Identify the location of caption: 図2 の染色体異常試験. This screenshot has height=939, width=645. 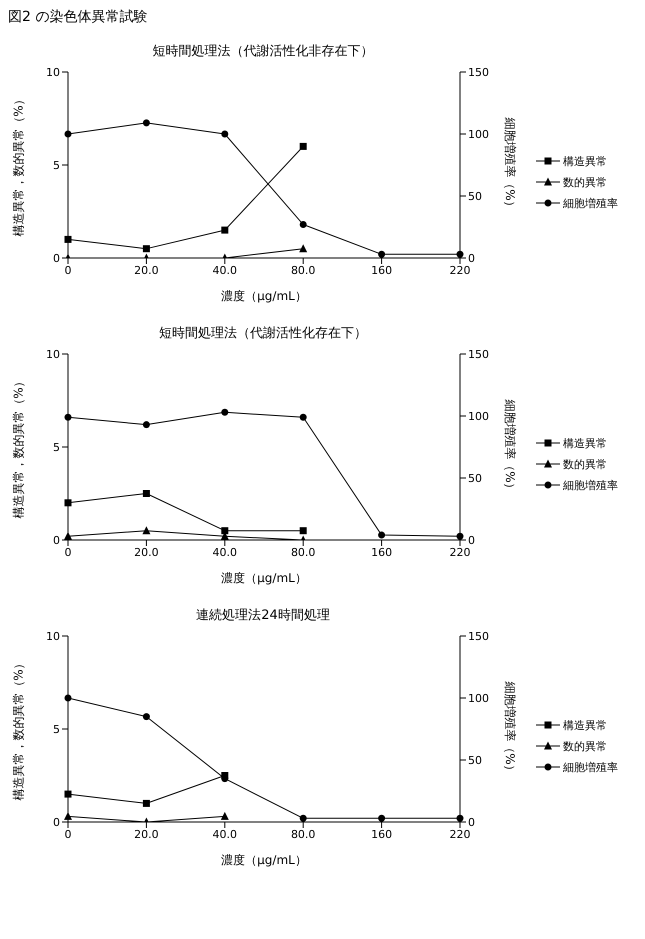
(78, 17).